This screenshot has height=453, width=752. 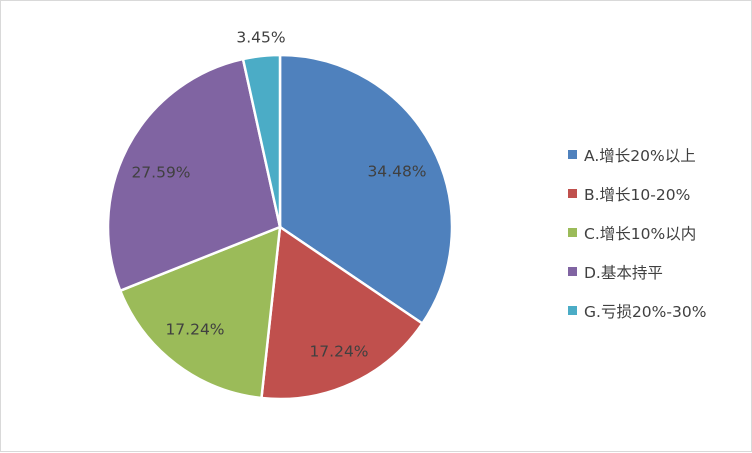 What do you see at coordinates (396, 172) in the screenshot?
I see `data-label-1: 34.48%` at bounding box center [396, 172].